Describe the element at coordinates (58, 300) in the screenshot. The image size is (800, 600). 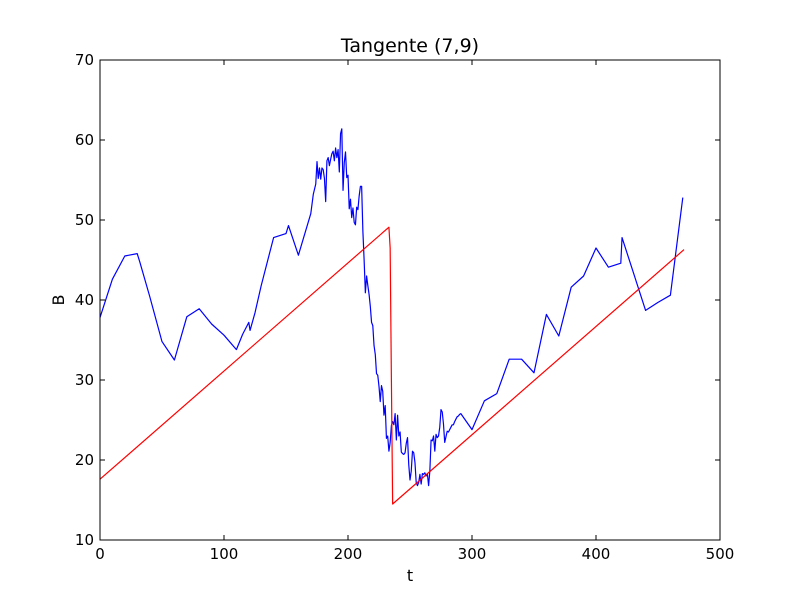
I see `y-axis-label: B` at that location.